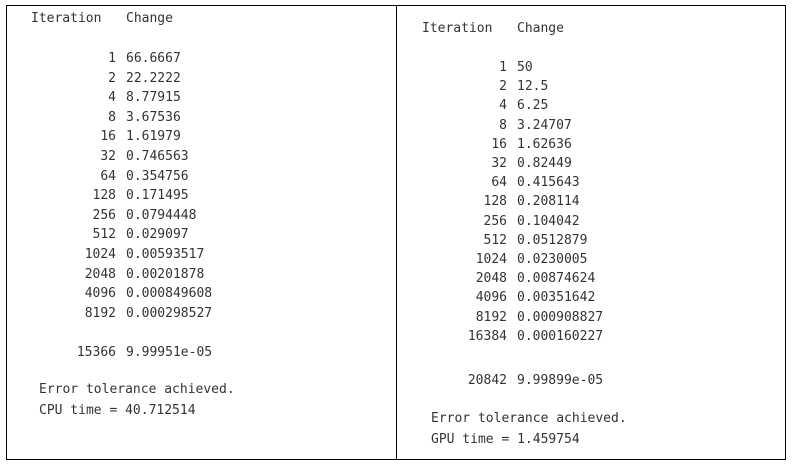  Describe the element at coordinates (153, 98) in the screenshot. I see `table-row-change: 8.77915` at that location.